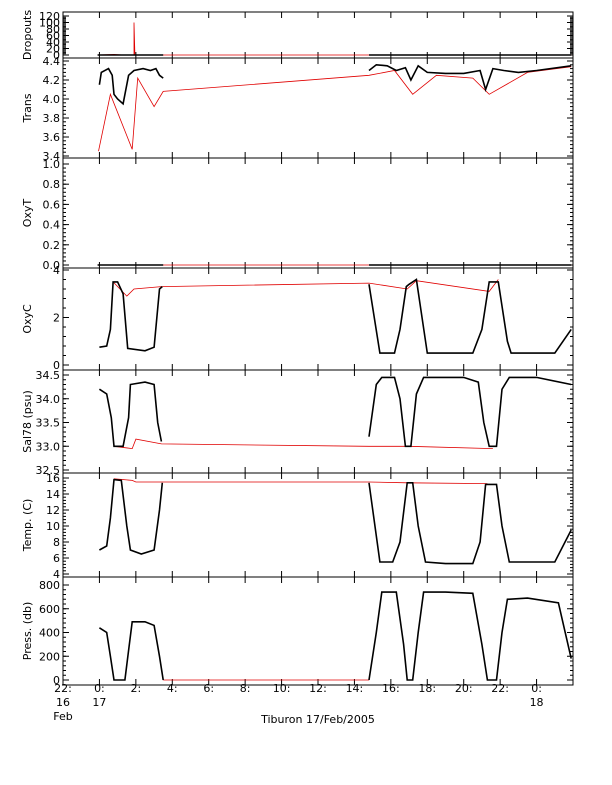  Describe the element at coordinates (27, 35) in the screenshot. I see `y-axis-label: Dropouts` at that location.